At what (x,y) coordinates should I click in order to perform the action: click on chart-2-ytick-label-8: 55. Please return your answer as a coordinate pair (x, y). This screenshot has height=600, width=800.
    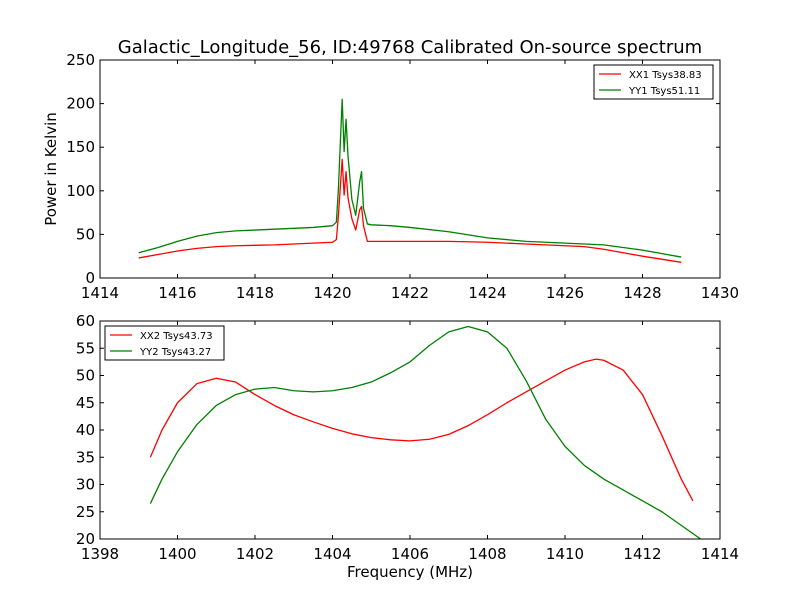
    Looking at the image, I should click on (85, 348).